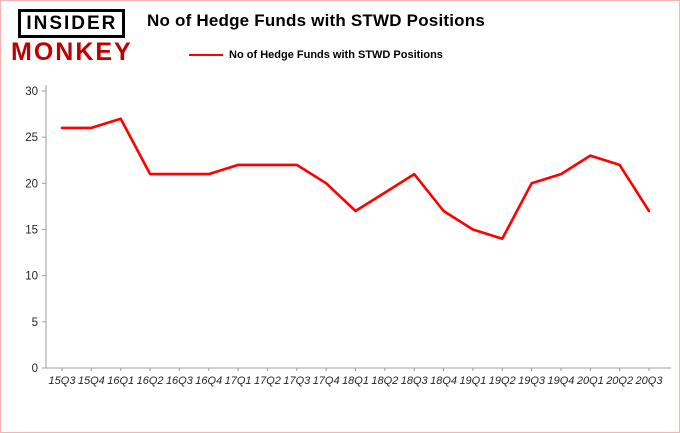 The height and width of the screenshot is (433, 680). I want to click on x-axis-label: 16Q2, so click(150, 381).